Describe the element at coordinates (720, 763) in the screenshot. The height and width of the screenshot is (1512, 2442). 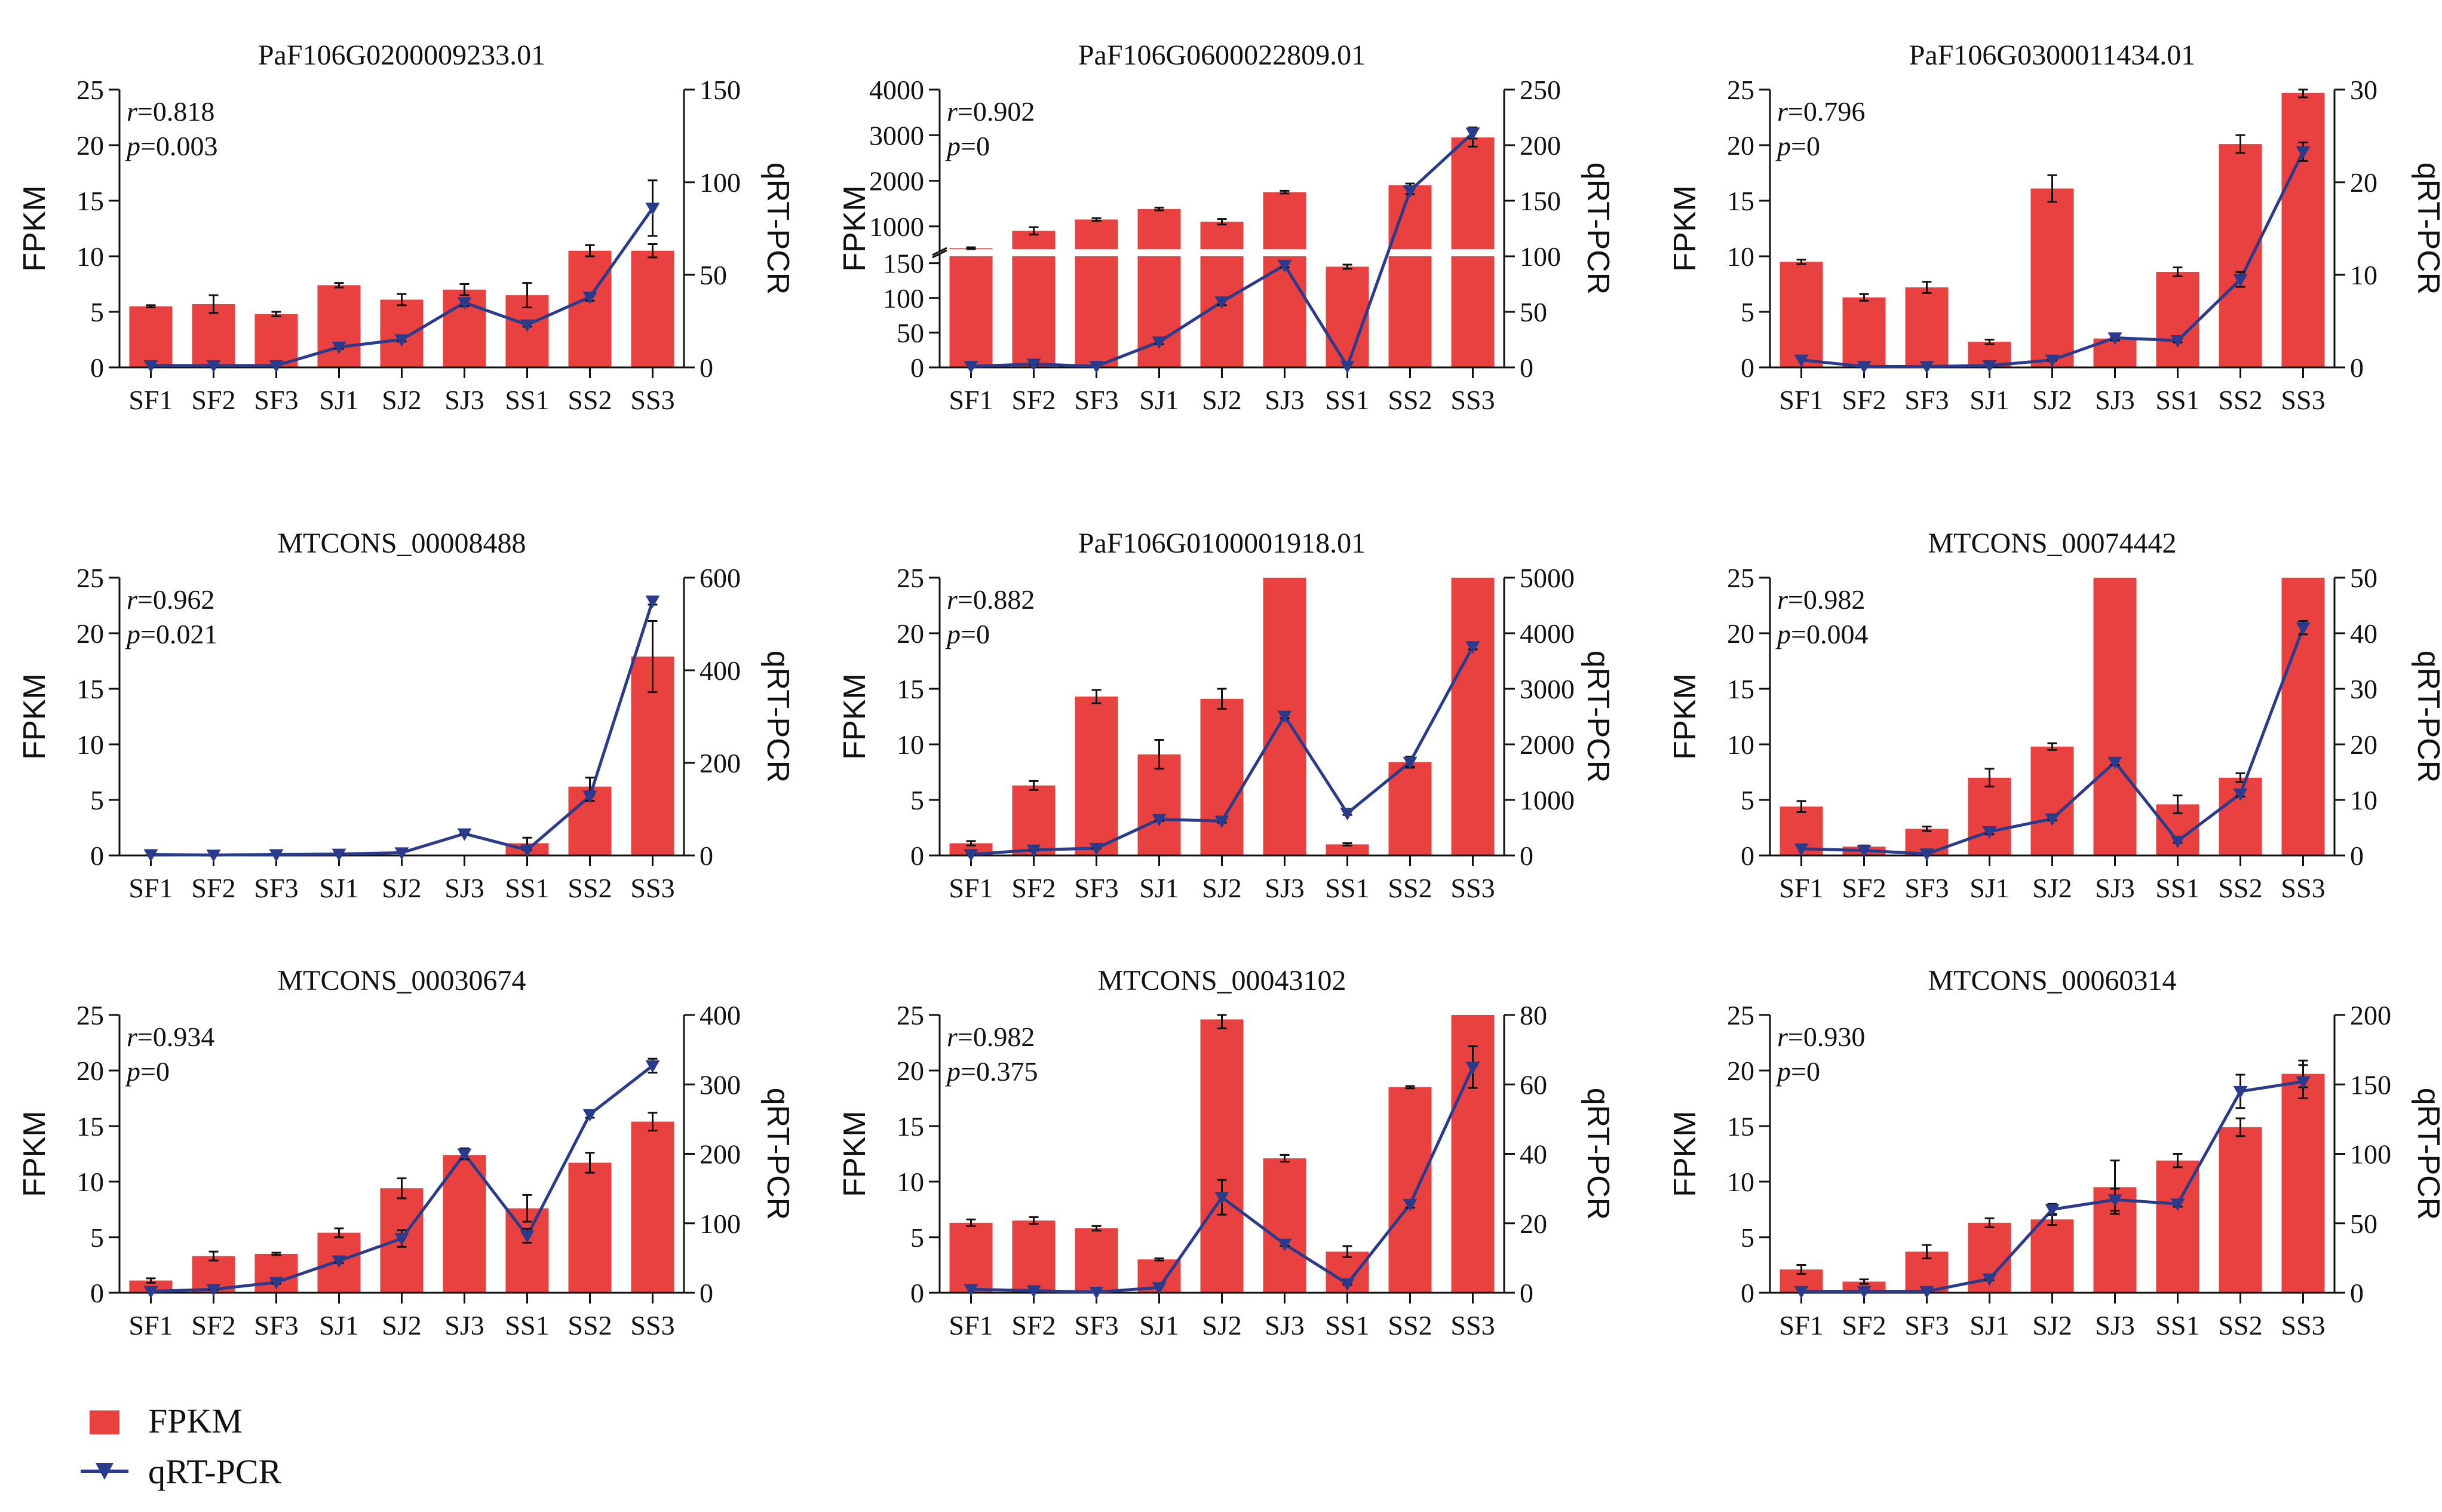
I see `qrt-tick-label: 200` at that location.